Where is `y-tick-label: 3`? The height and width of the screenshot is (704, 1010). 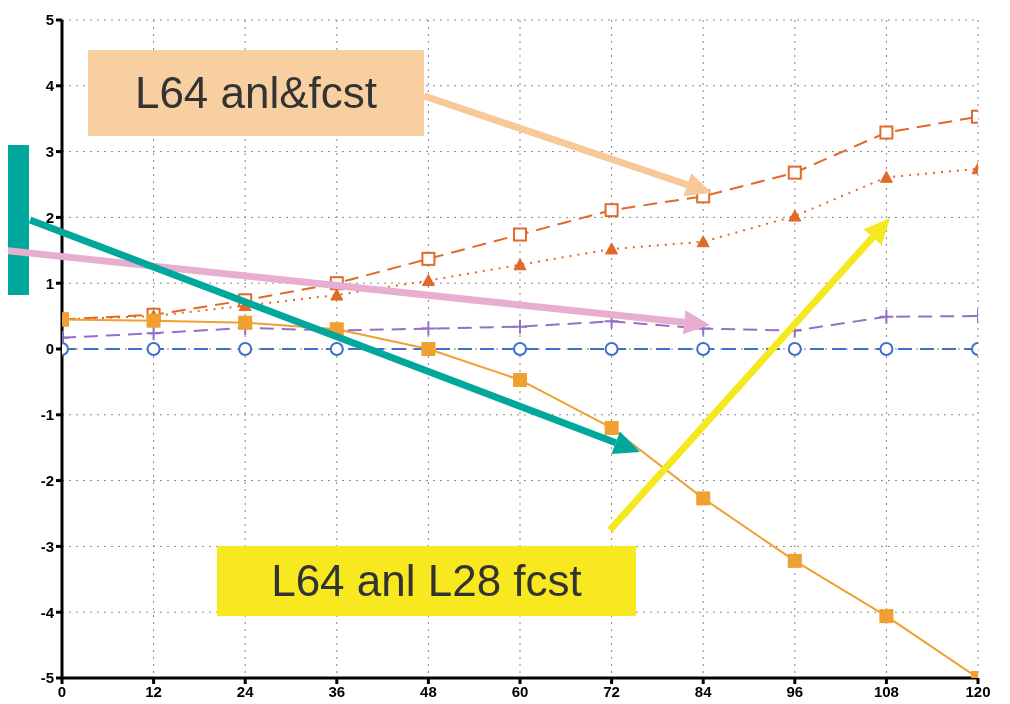 y-tick-label: 3 is located at coordinates (49, 151).